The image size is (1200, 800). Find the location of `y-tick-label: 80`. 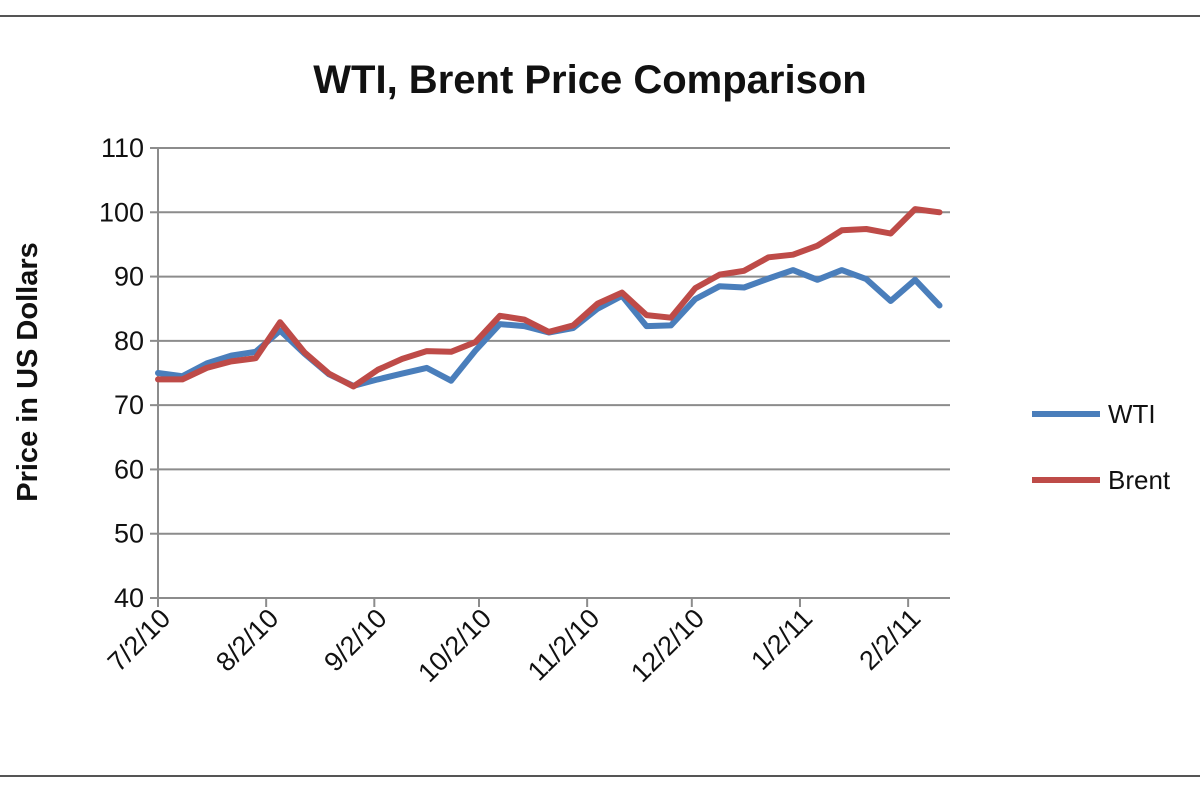

y-tick-label: 80 is located at coordinates (129, 341).